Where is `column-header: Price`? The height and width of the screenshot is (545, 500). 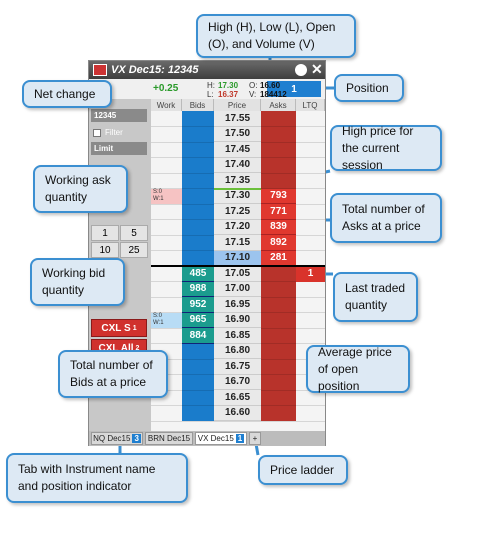 column-header: Price is located at coordinates (237, 105).